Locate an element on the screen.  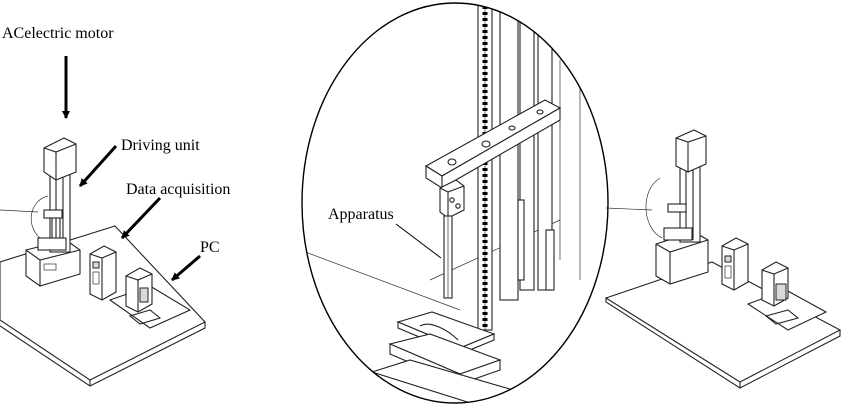
apparatus-label: Apparatus is located at coordinates (361, 214).